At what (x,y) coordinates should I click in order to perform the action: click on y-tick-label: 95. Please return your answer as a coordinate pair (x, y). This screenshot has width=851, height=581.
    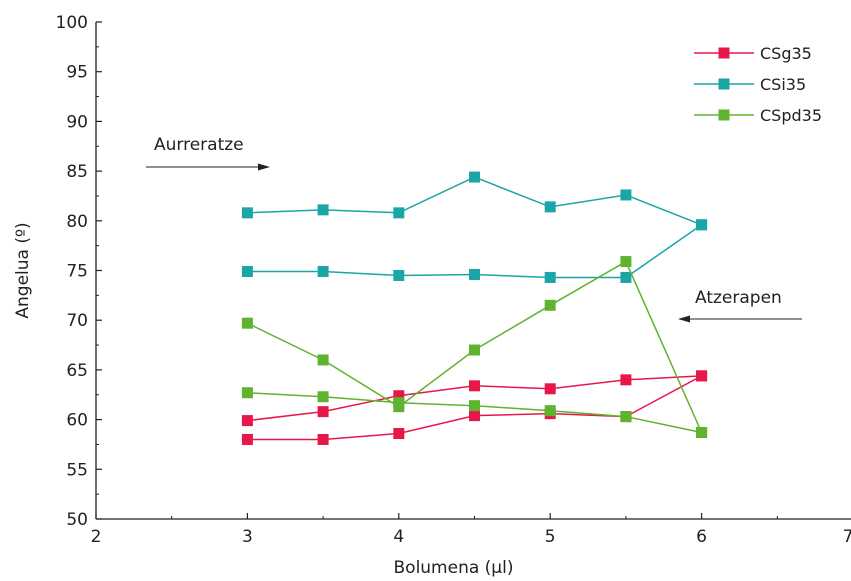
    Looking at the image, I should click on (77, 73).